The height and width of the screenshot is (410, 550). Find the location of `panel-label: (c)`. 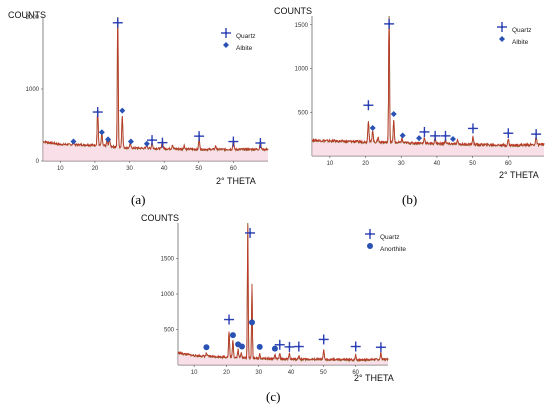

panel-label: (c) is located at coordinates (273, 396).